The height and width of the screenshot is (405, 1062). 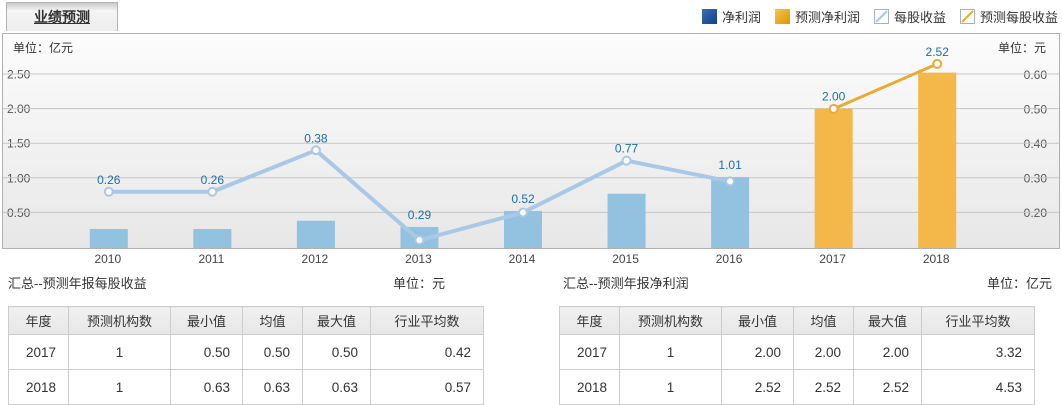 I want to click on right-axis-unit-label: 单位：元, so click(x=1021, y=48).